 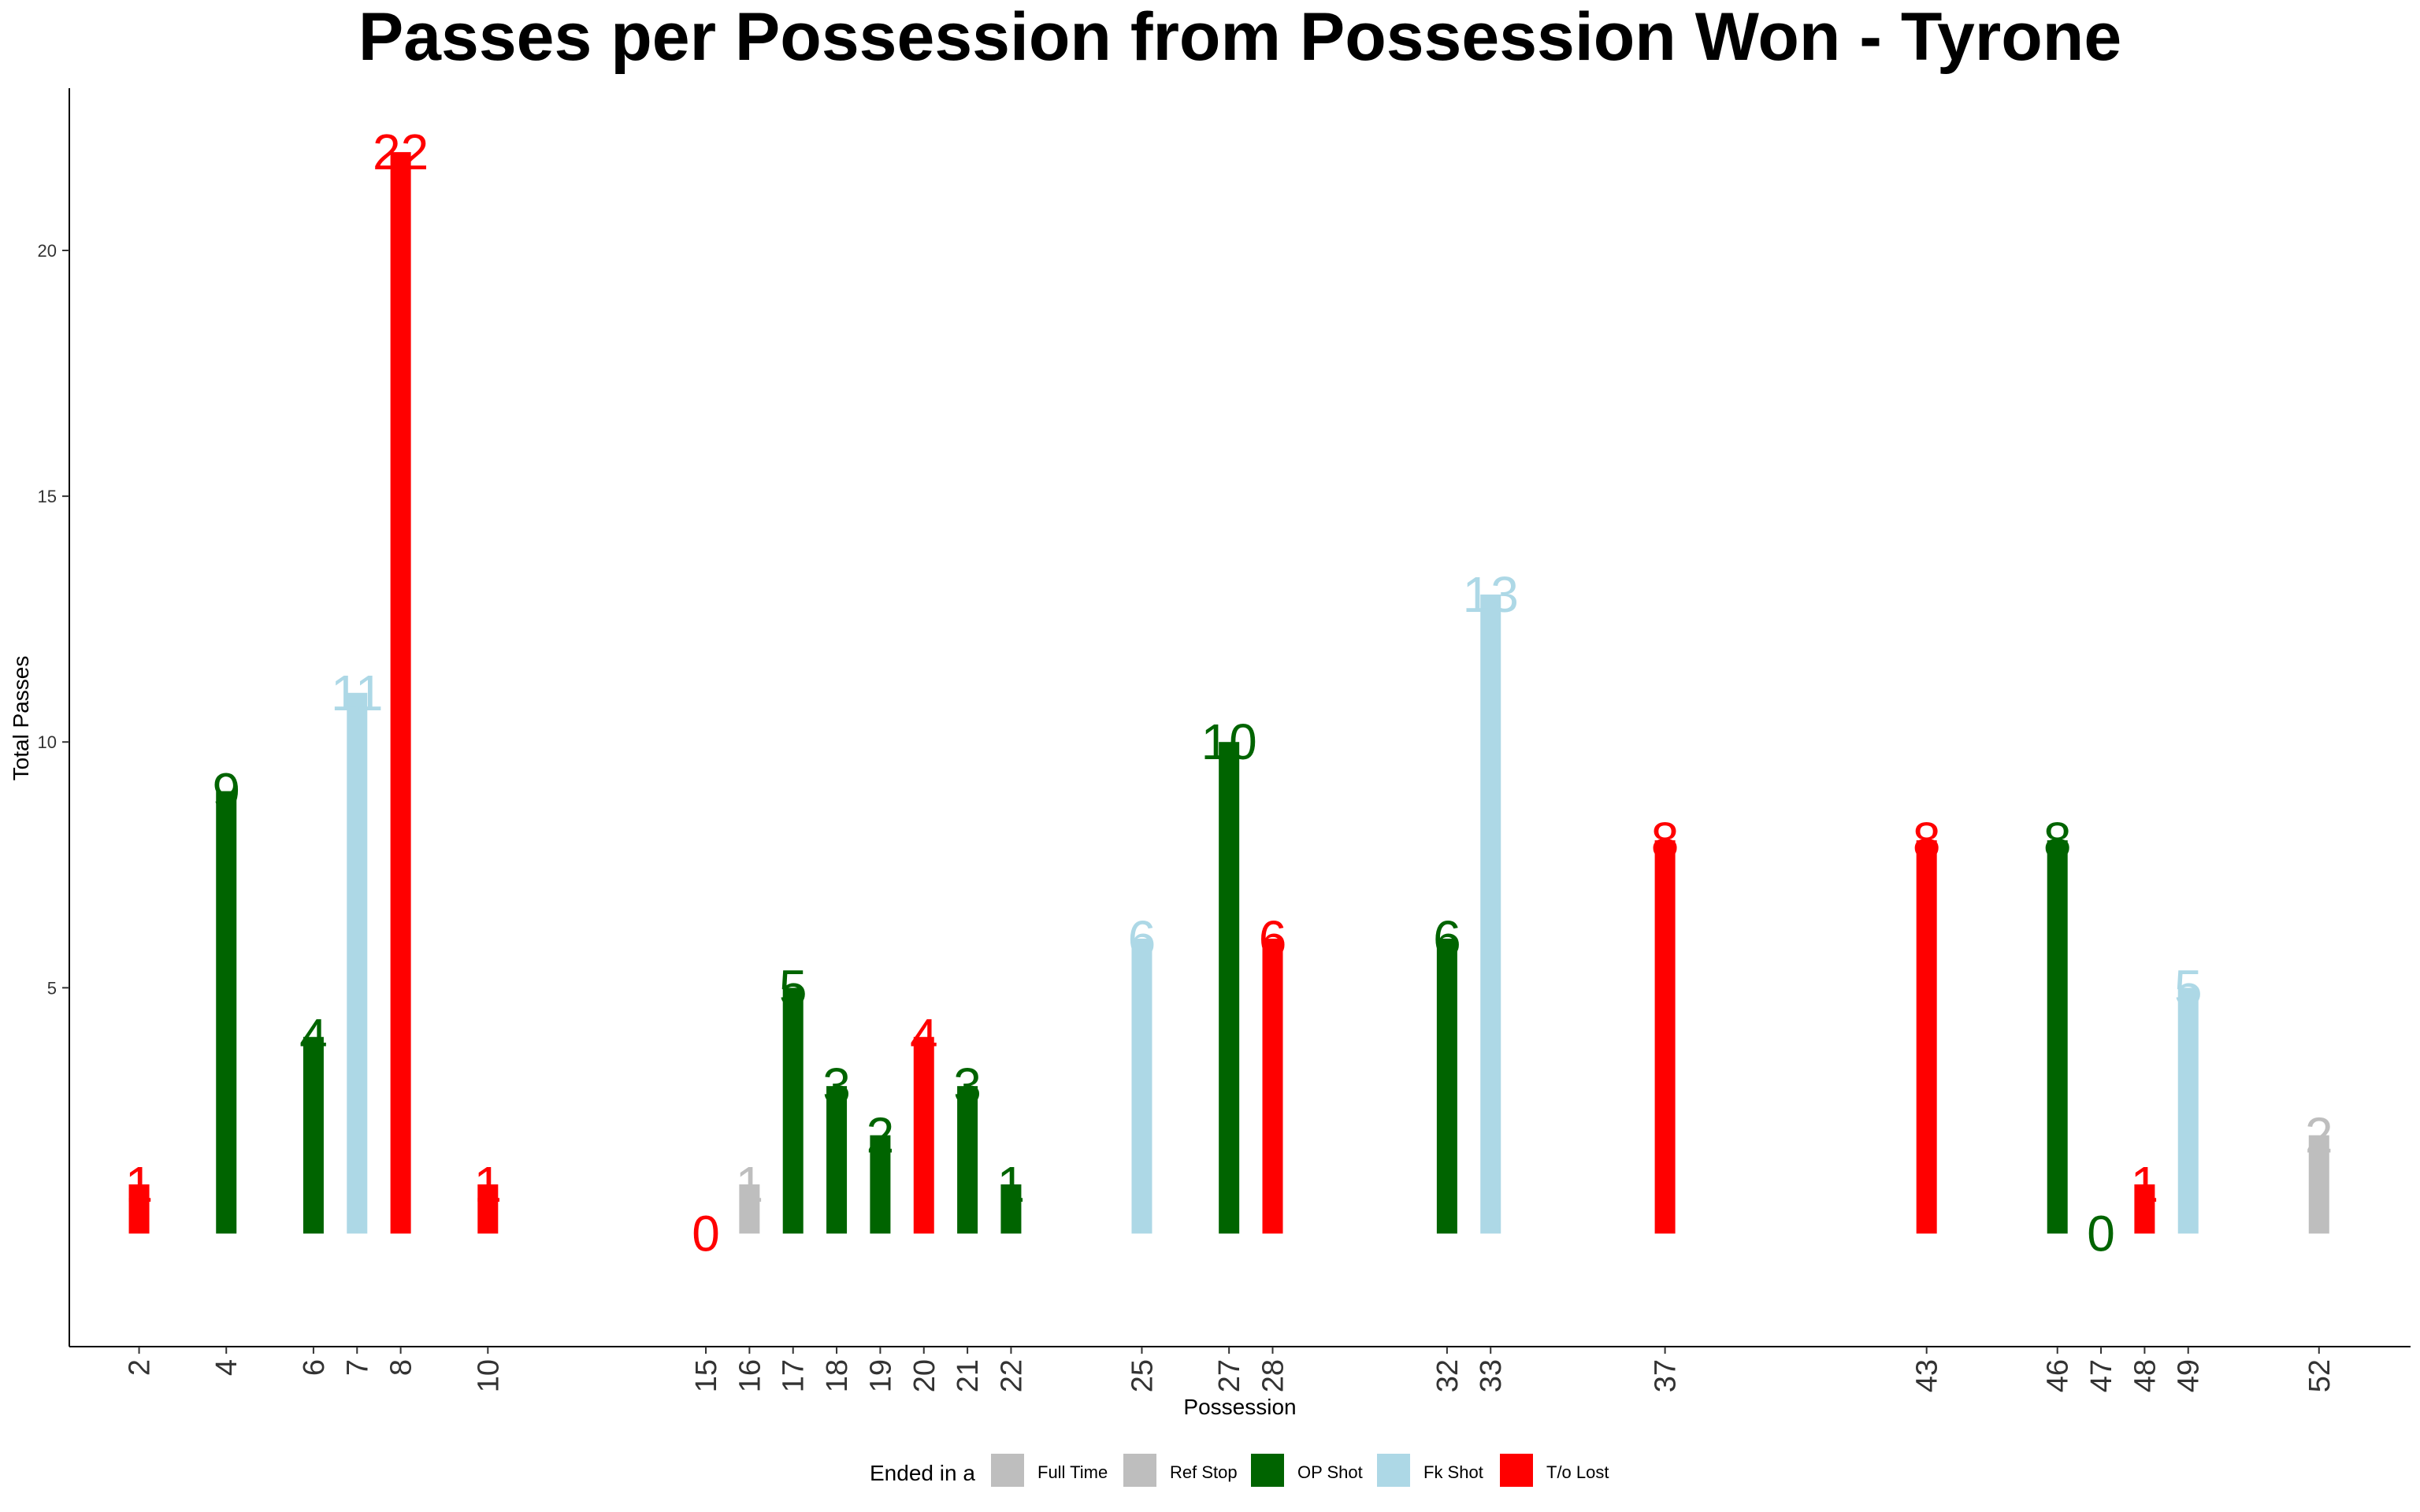 What do you see at coordinates (47, 251) in the screenshot?
I see `y-tick-label: 20` at bounding box center [47, 251].